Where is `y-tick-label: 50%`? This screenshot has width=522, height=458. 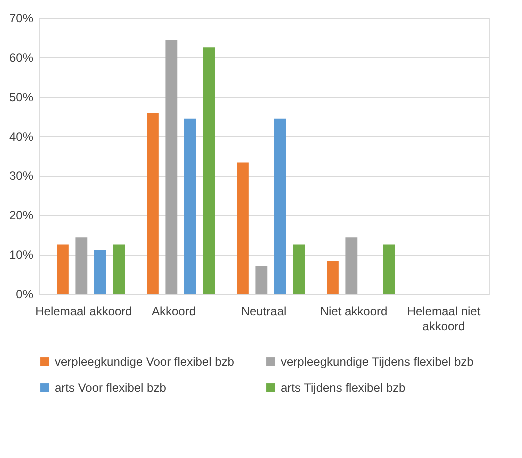 y-tick-label: 50% is located at coordinates (21, 97).